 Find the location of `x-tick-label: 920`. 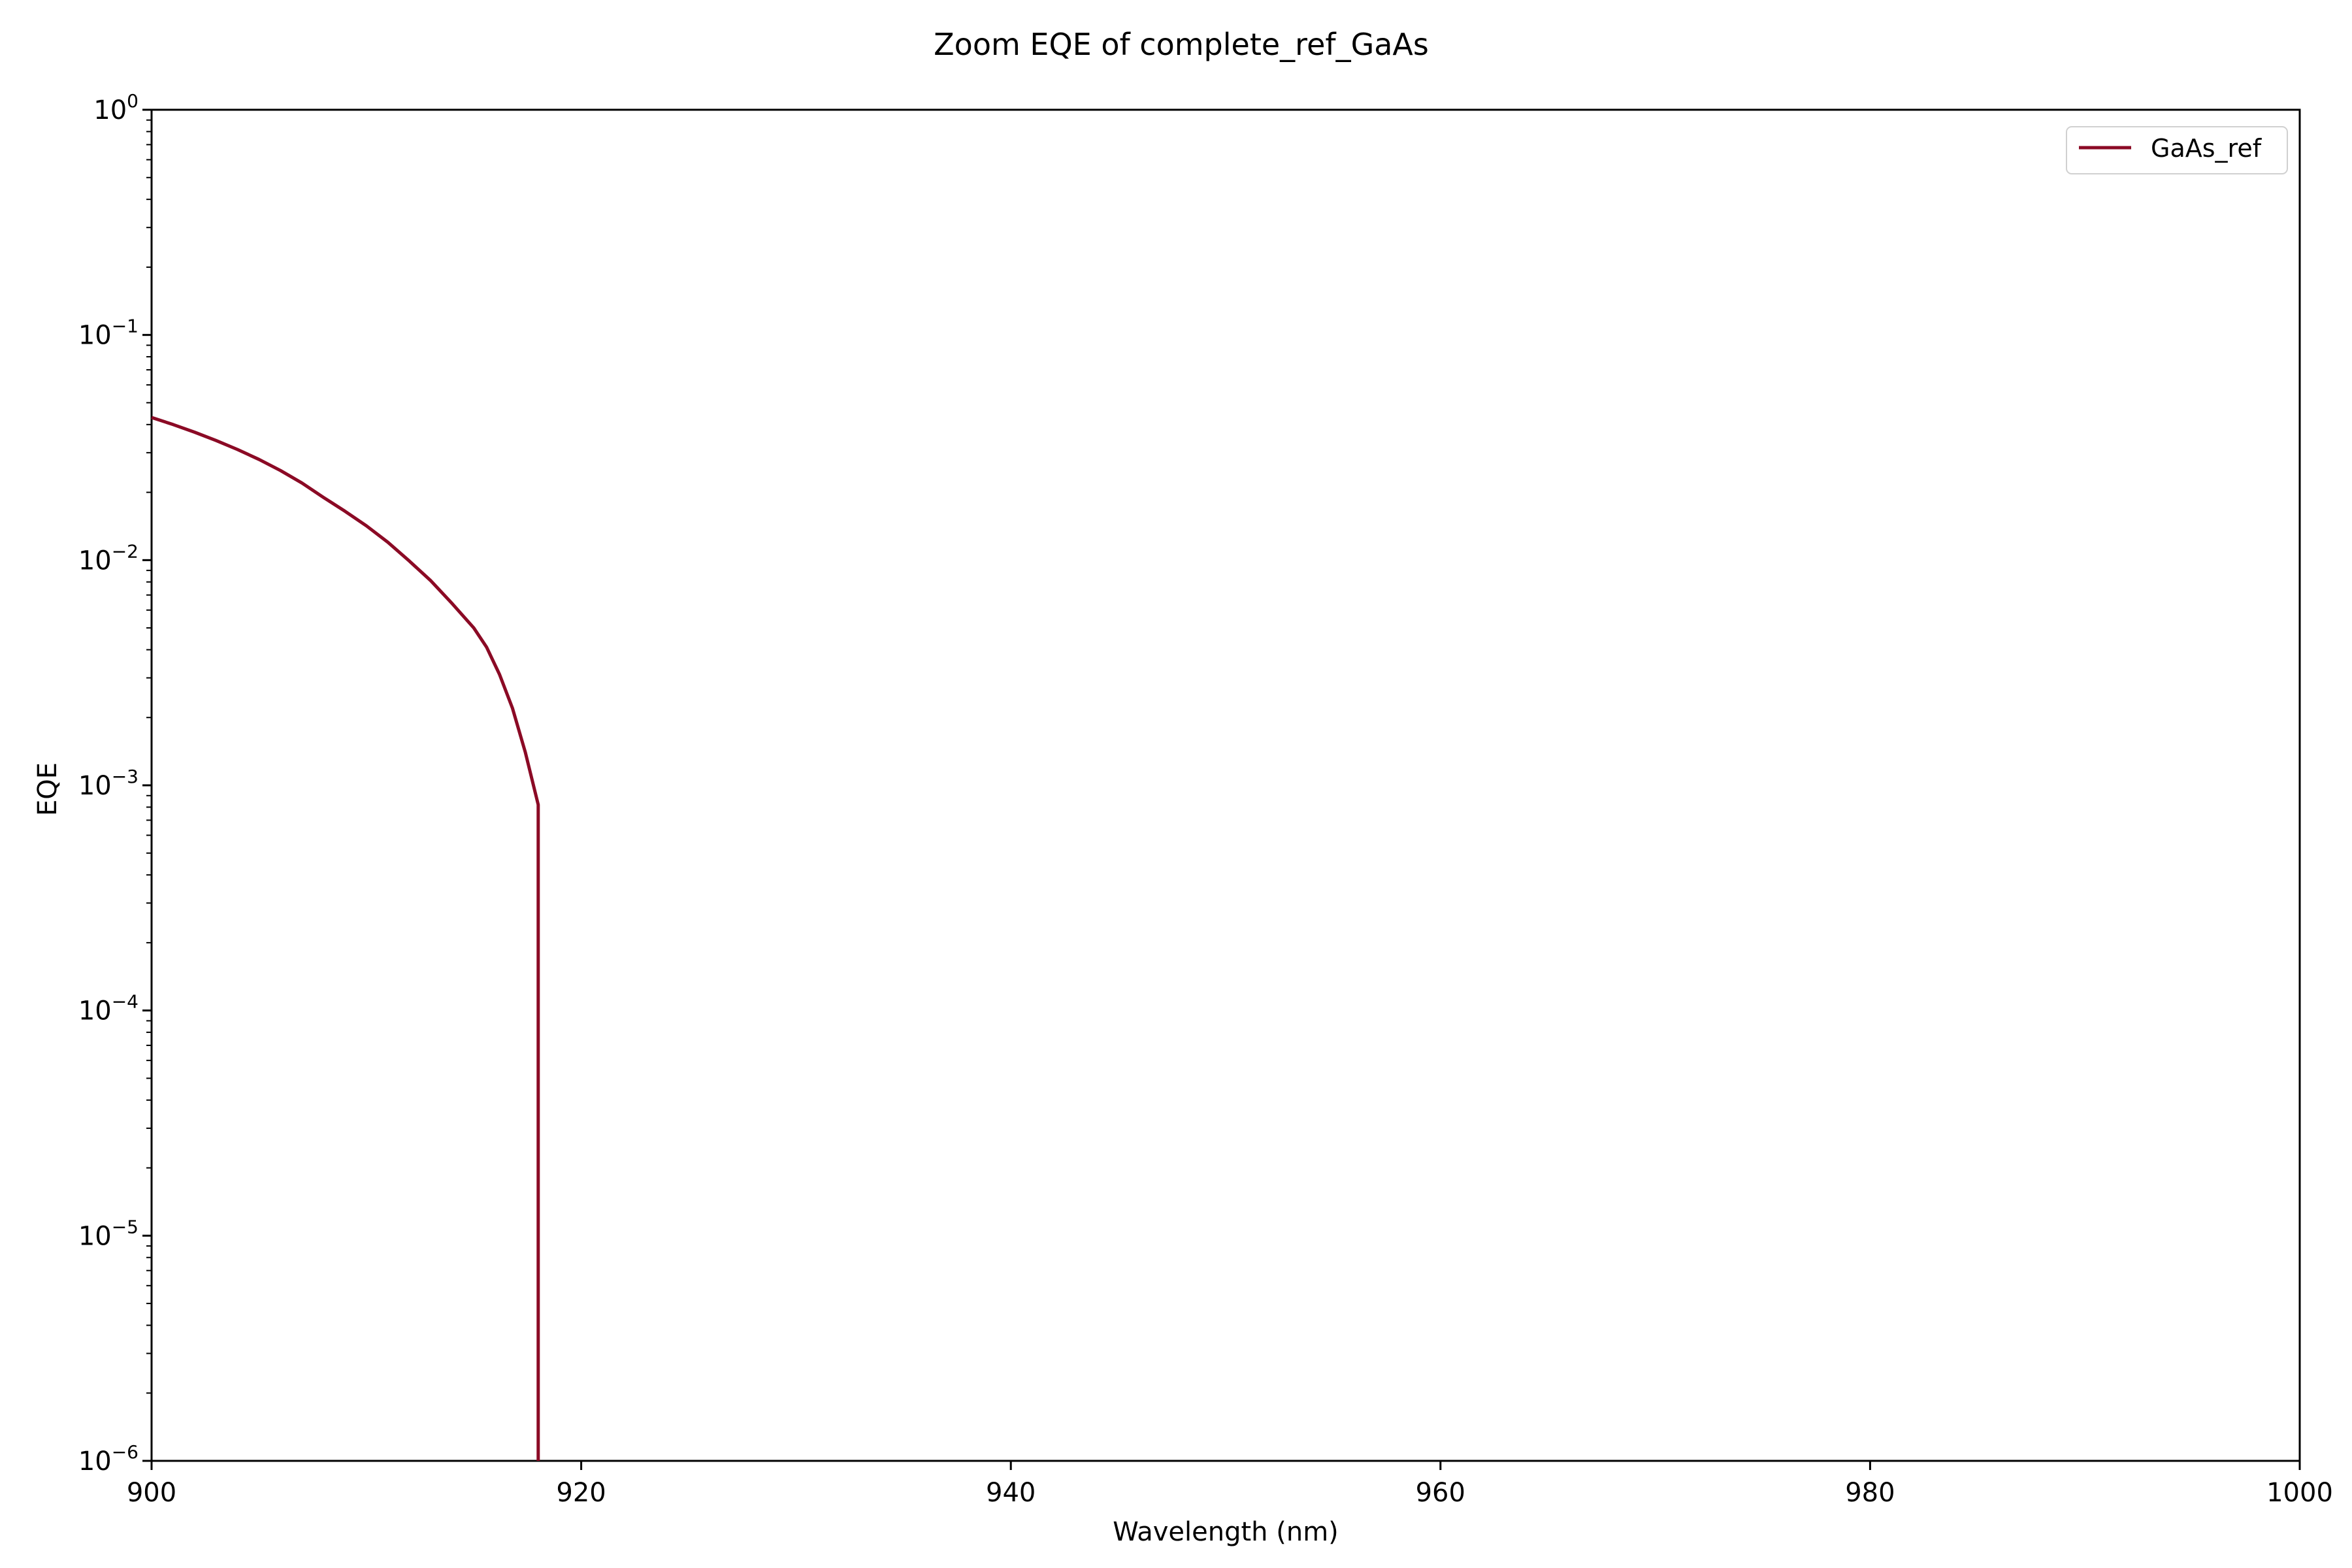

x-tick-label: 920 is located at coordinates (581, 1493).